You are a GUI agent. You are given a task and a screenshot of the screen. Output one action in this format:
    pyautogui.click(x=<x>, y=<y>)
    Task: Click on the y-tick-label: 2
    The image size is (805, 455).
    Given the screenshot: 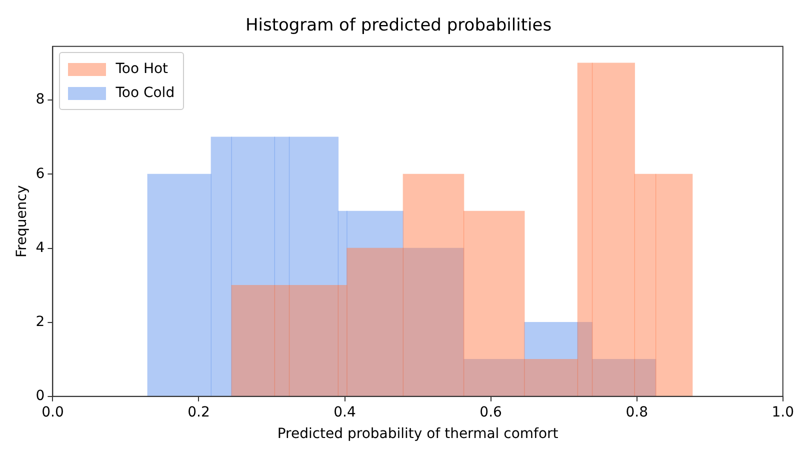 What is the action you would take?
    pyautogui.click(x=40, y=322)
    